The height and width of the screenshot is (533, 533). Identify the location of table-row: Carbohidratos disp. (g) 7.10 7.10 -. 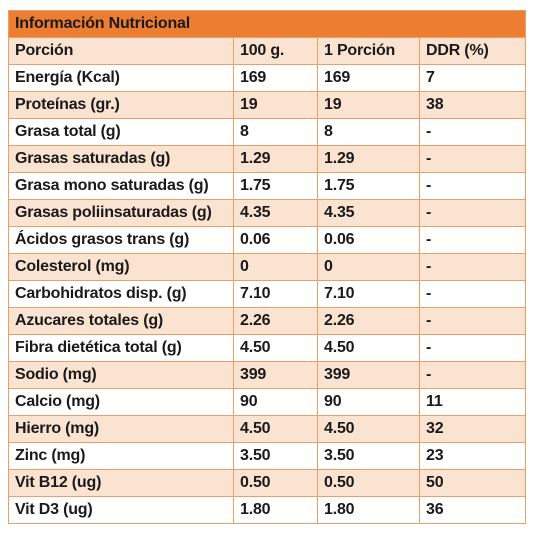
(267, 294).